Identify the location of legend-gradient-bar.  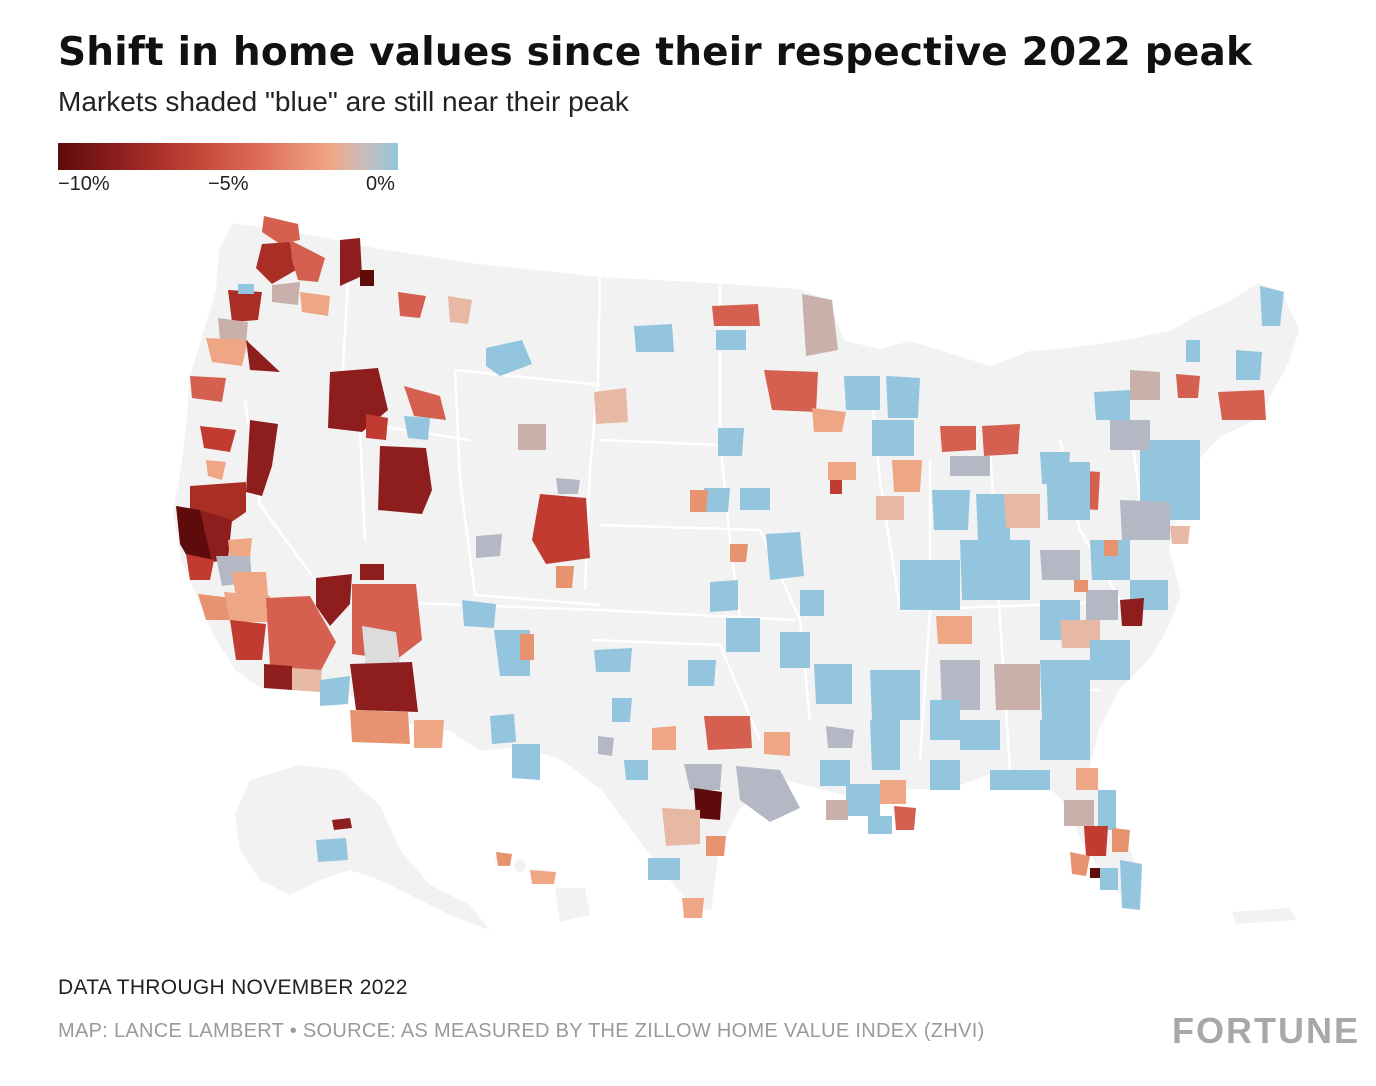
(228, 156).